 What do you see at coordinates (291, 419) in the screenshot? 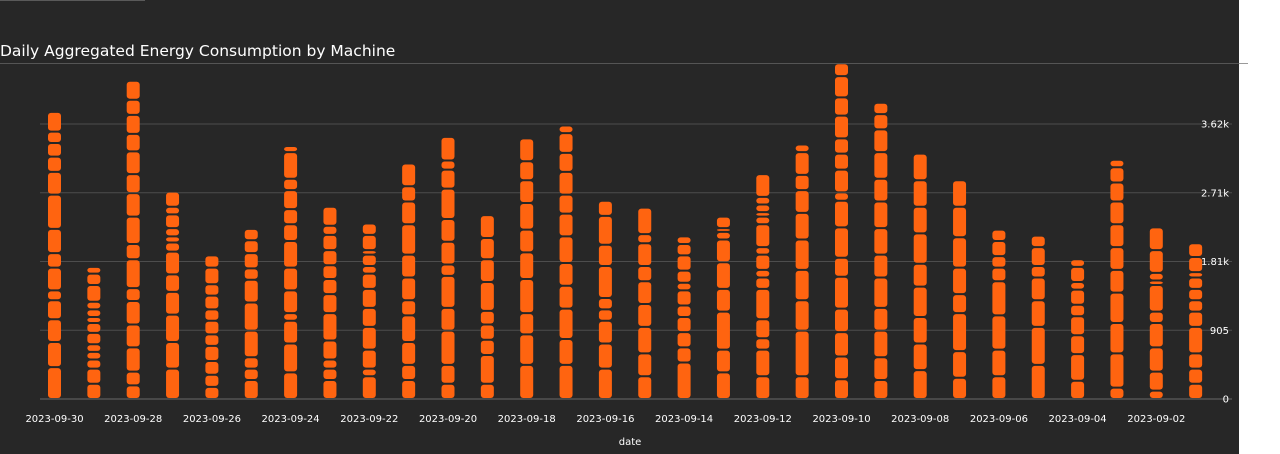
I see `x-tick-label: 2023-09-24` at bounding box center [291, 419].